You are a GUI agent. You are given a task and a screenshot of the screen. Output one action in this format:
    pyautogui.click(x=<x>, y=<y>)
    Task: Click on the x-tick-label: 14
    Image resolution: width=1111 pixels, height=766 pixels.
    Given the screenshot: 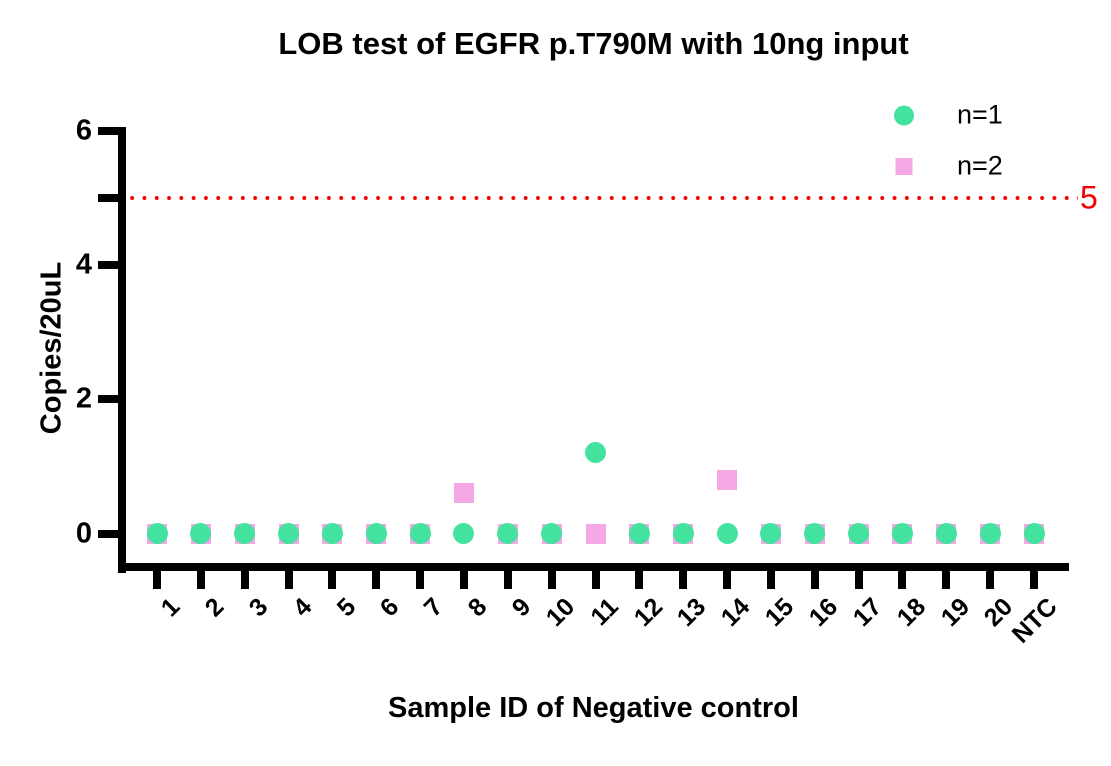 What is the action you would take?
    pyautogui.click(x=735, y=612)
    